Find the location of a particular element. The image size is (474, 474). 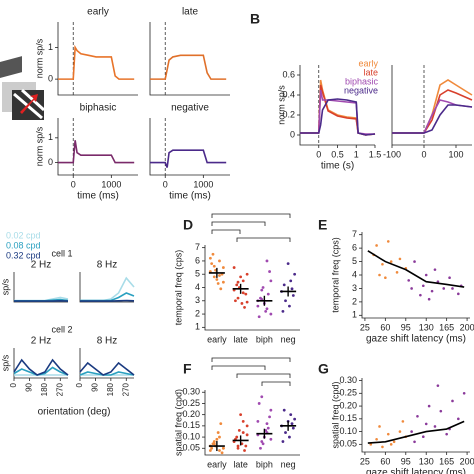

x-tick-label: 95 is located at coordinates (406, 327).